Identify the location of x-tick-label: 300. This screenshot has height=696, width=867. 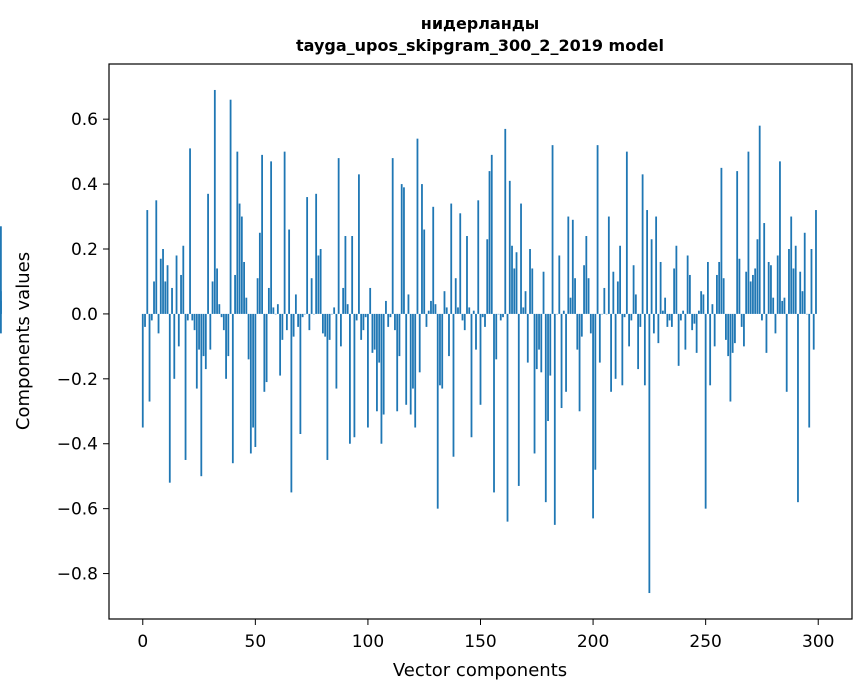
(818, 642).